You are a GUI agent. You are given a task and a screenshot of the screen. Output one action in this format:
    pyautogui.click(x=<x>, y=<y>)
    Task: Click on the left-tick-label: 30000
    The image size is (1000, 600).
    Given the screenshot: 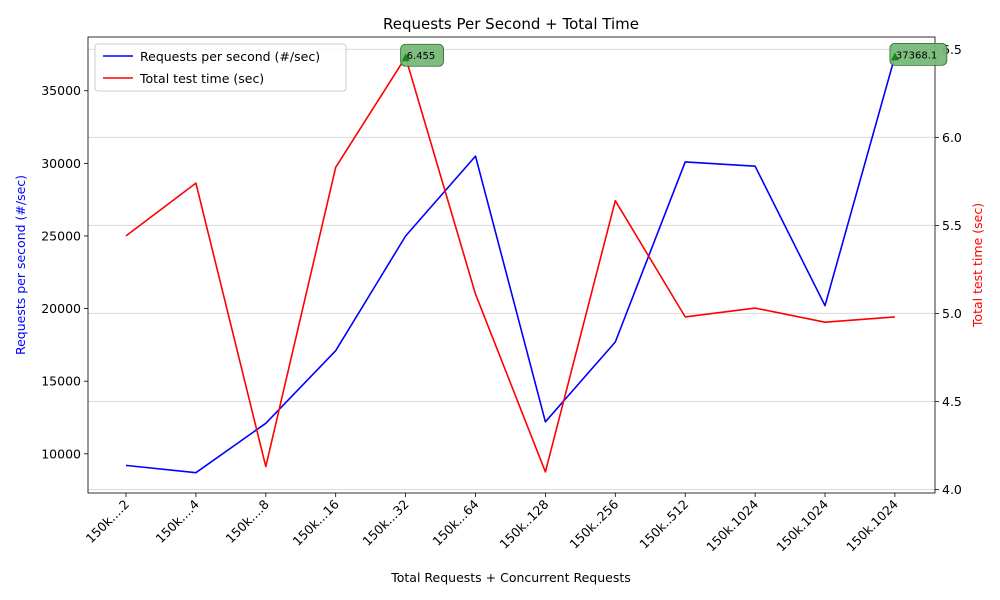 What is the action you would take?
    pyautogui.click(x=61, y=163)
    